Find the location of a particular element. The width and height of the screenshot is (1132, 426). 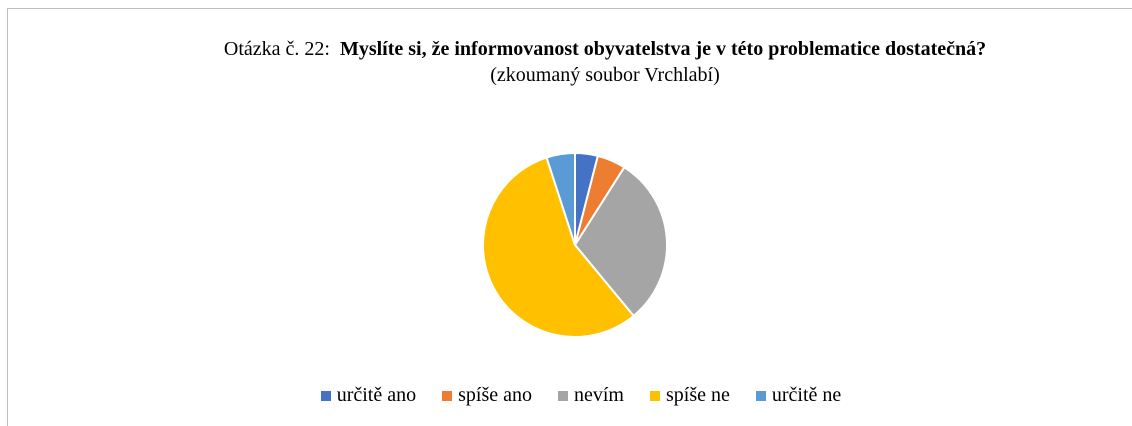

legend-item: spíše ne is located at coordinates (690, 395).